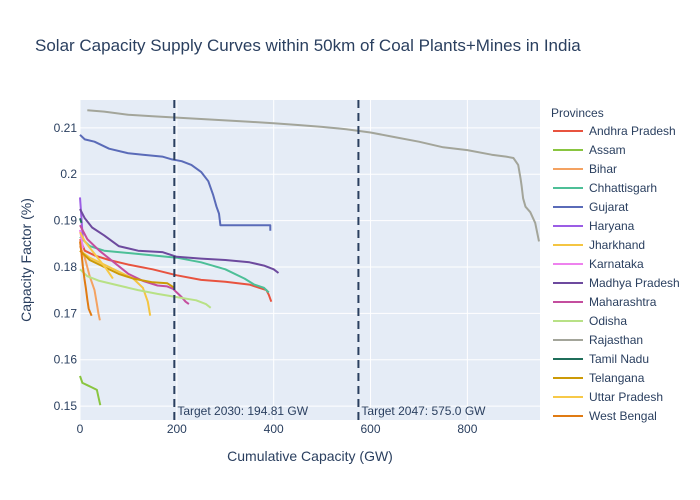  What do you see at coordinates (310, 456) in the screenshot?
I see `x-axis-title: Cumulative Capacity (GW)` at bounding box center [310, 456].